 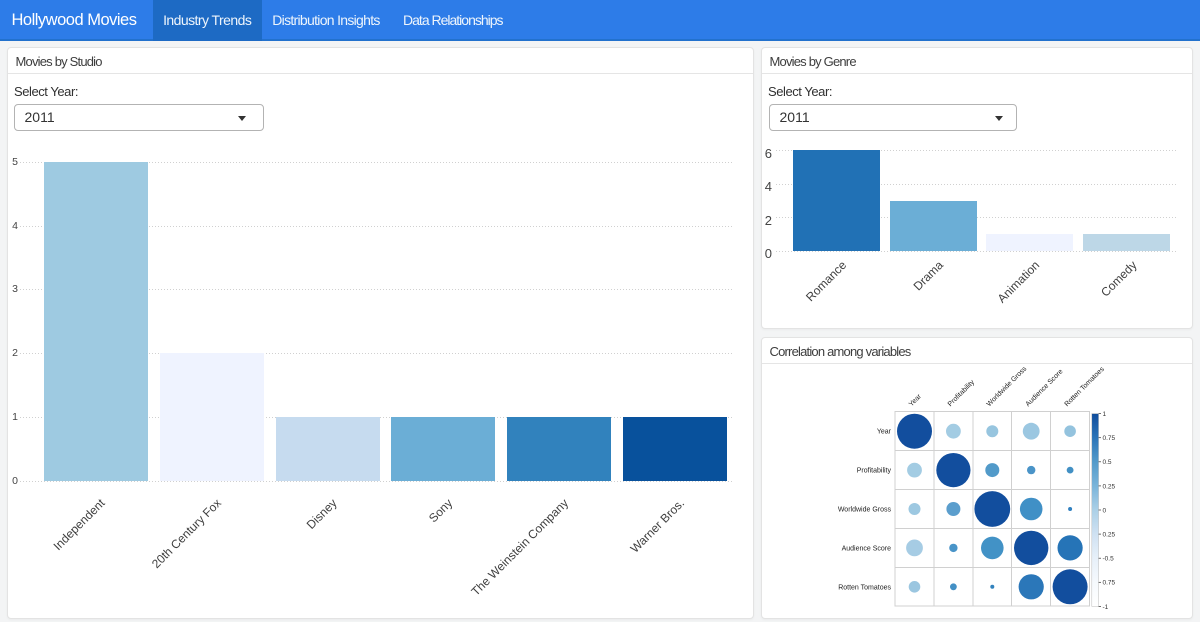 I want to click on svg-text: 0, so click(x=1105, y=510).